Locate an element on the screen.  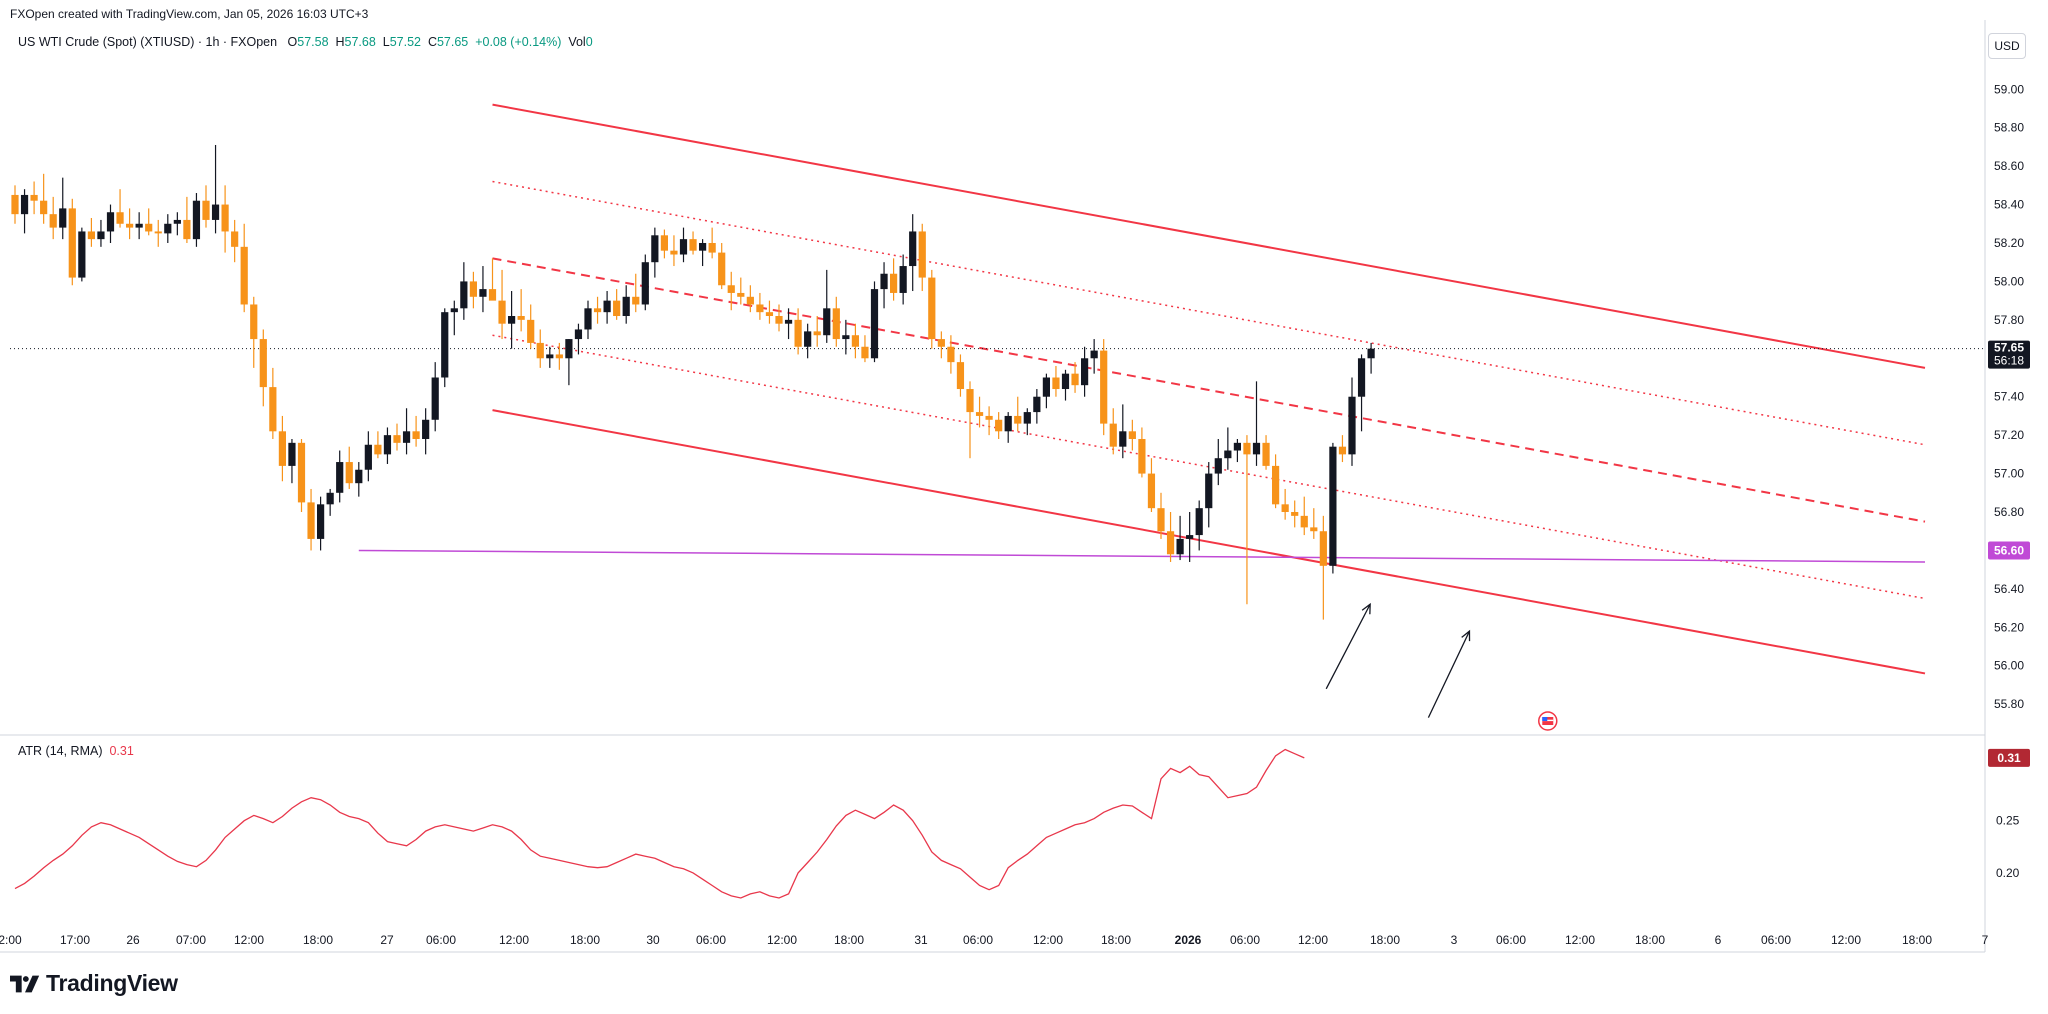
close-label: C is located at coordinates (432, 42).